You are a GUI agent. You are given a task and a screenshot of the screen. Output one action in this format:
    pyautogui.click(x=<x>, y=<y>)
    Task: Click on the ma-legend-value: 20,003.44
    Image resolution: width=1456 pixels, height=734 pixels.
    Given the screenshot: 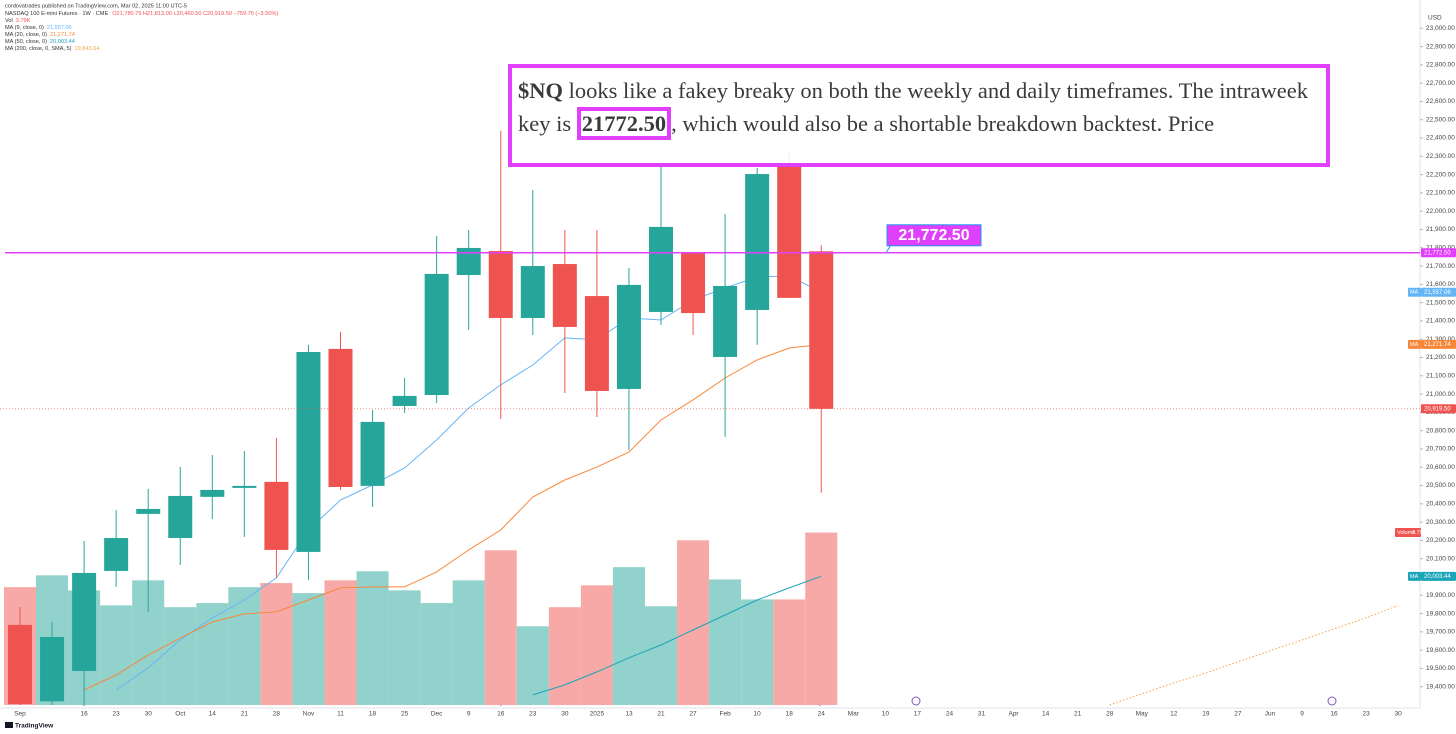 What is the action you would take?
    pyautogui.click(x=62, y=42)
    